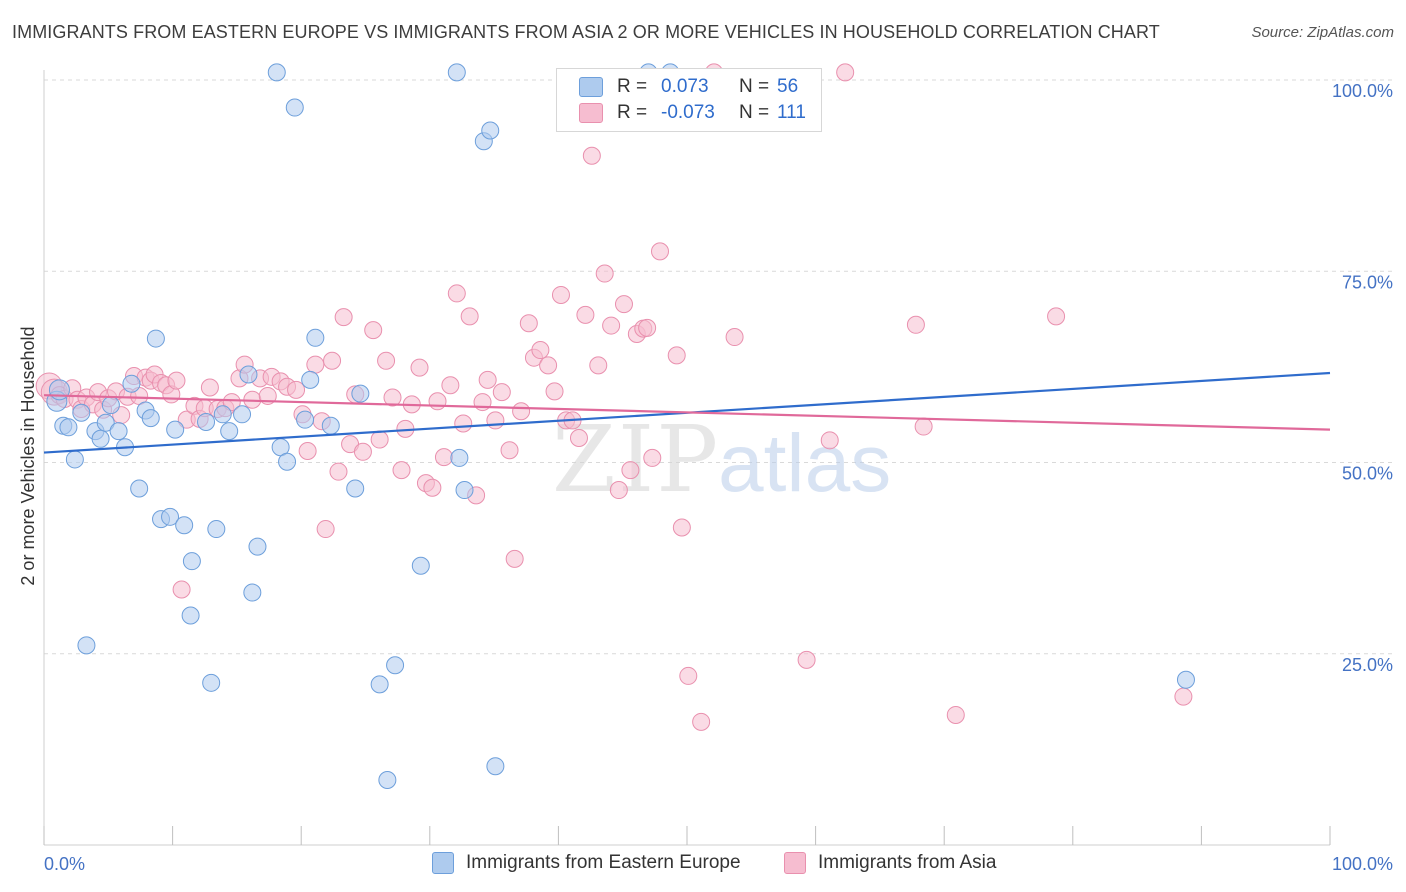 Image resolution: width=1406 pixels, height=892 pixels. I want to click on legend-n-value: 56, so click(788, 86).